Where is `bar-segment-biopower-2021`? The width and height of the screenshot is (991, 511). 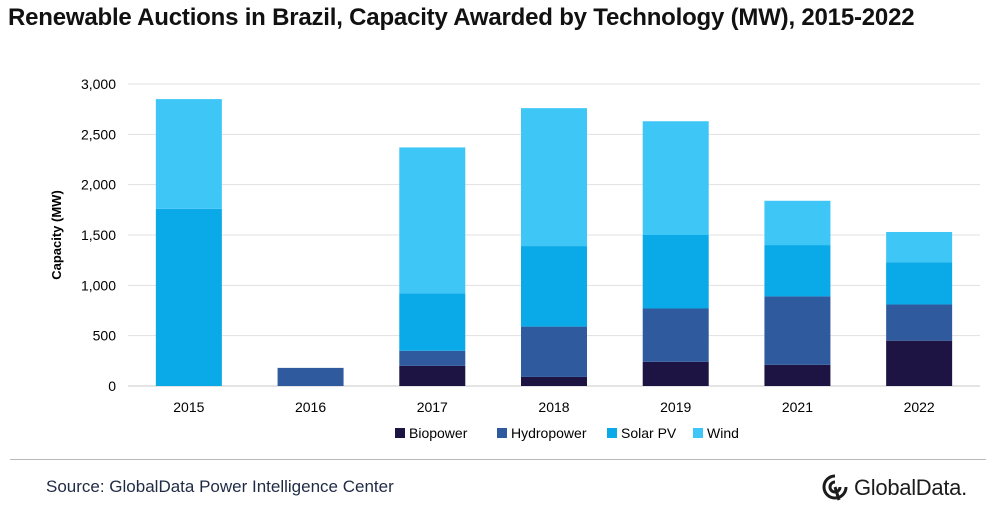 bar-segment-biopower-2021 is located at coordinates (797, 375).